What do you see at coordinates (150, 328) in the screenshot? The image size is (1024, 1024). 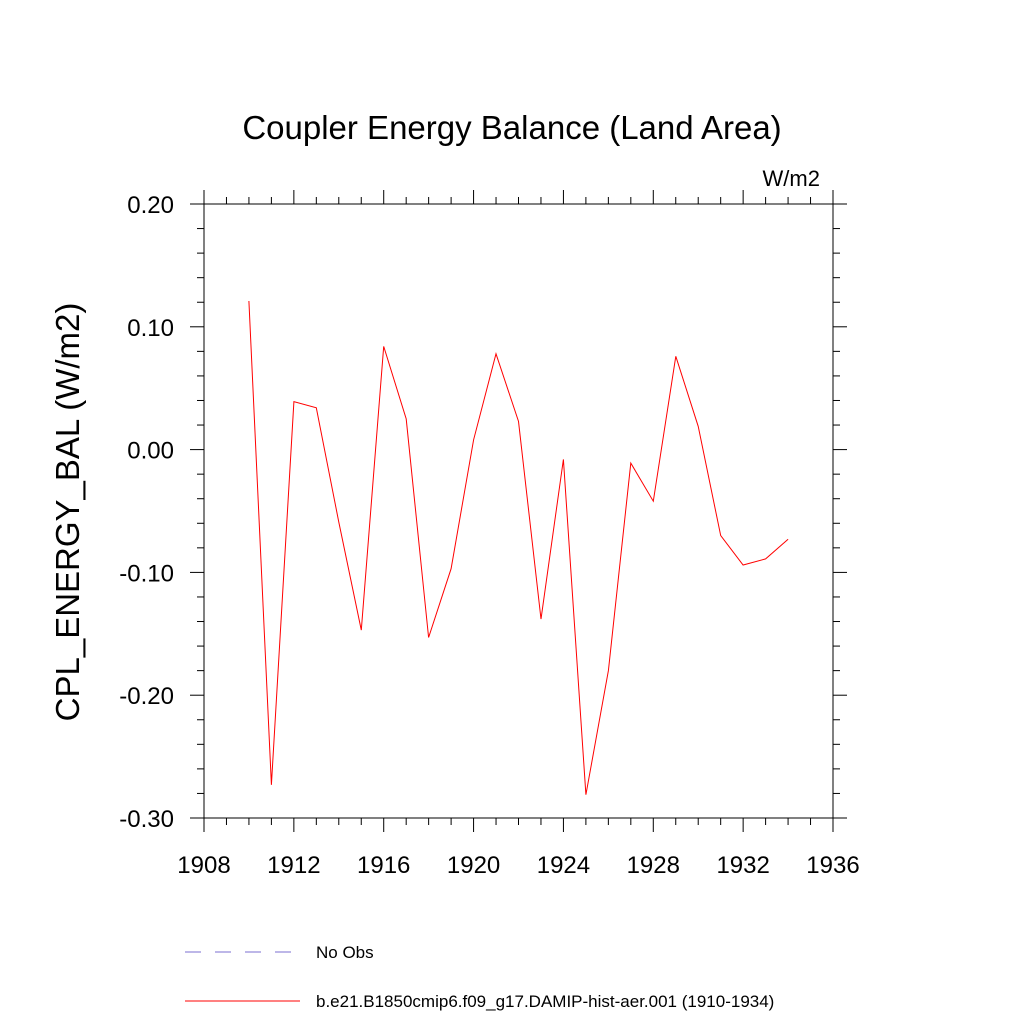 I see `y-tick-label: 0.10` at bounding box center [150, 328].